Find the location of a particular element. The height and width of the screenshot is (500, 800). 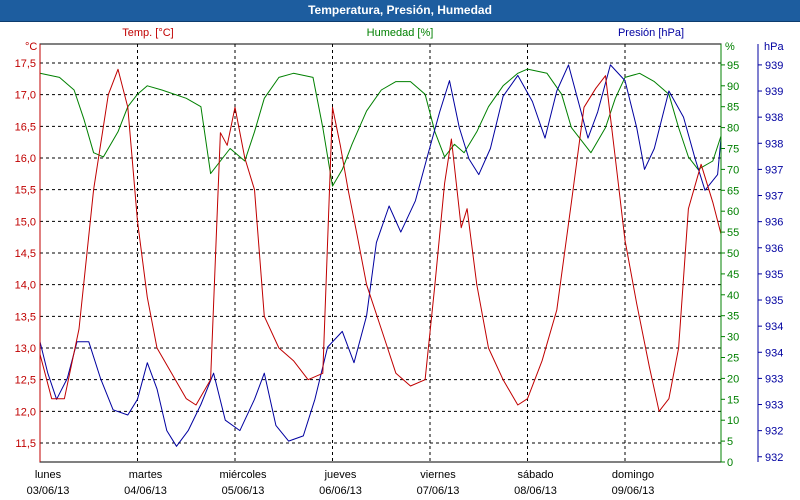

humidity-tick-label: 90 is located at coordinates (733, 87).